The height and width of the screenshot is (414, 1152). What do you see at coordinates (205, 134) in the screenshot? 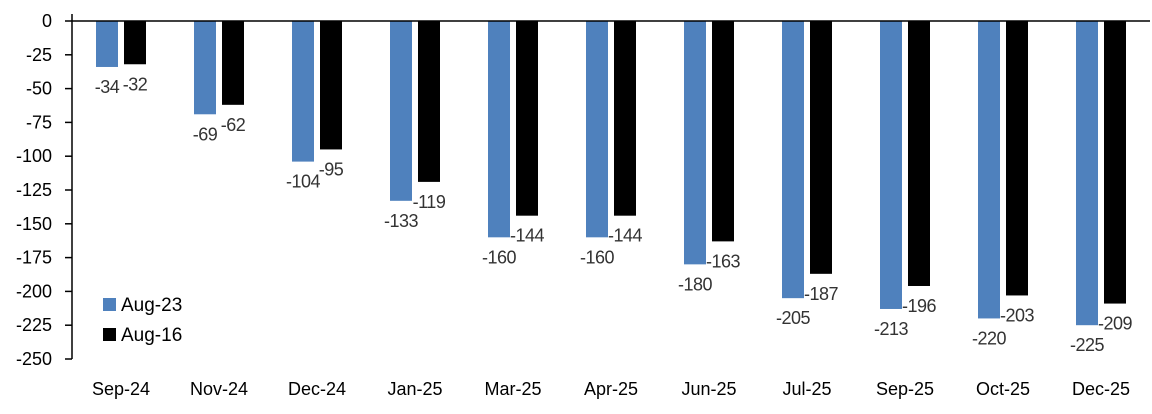
I see `data-label: -69` at bounding box center [205, 134].